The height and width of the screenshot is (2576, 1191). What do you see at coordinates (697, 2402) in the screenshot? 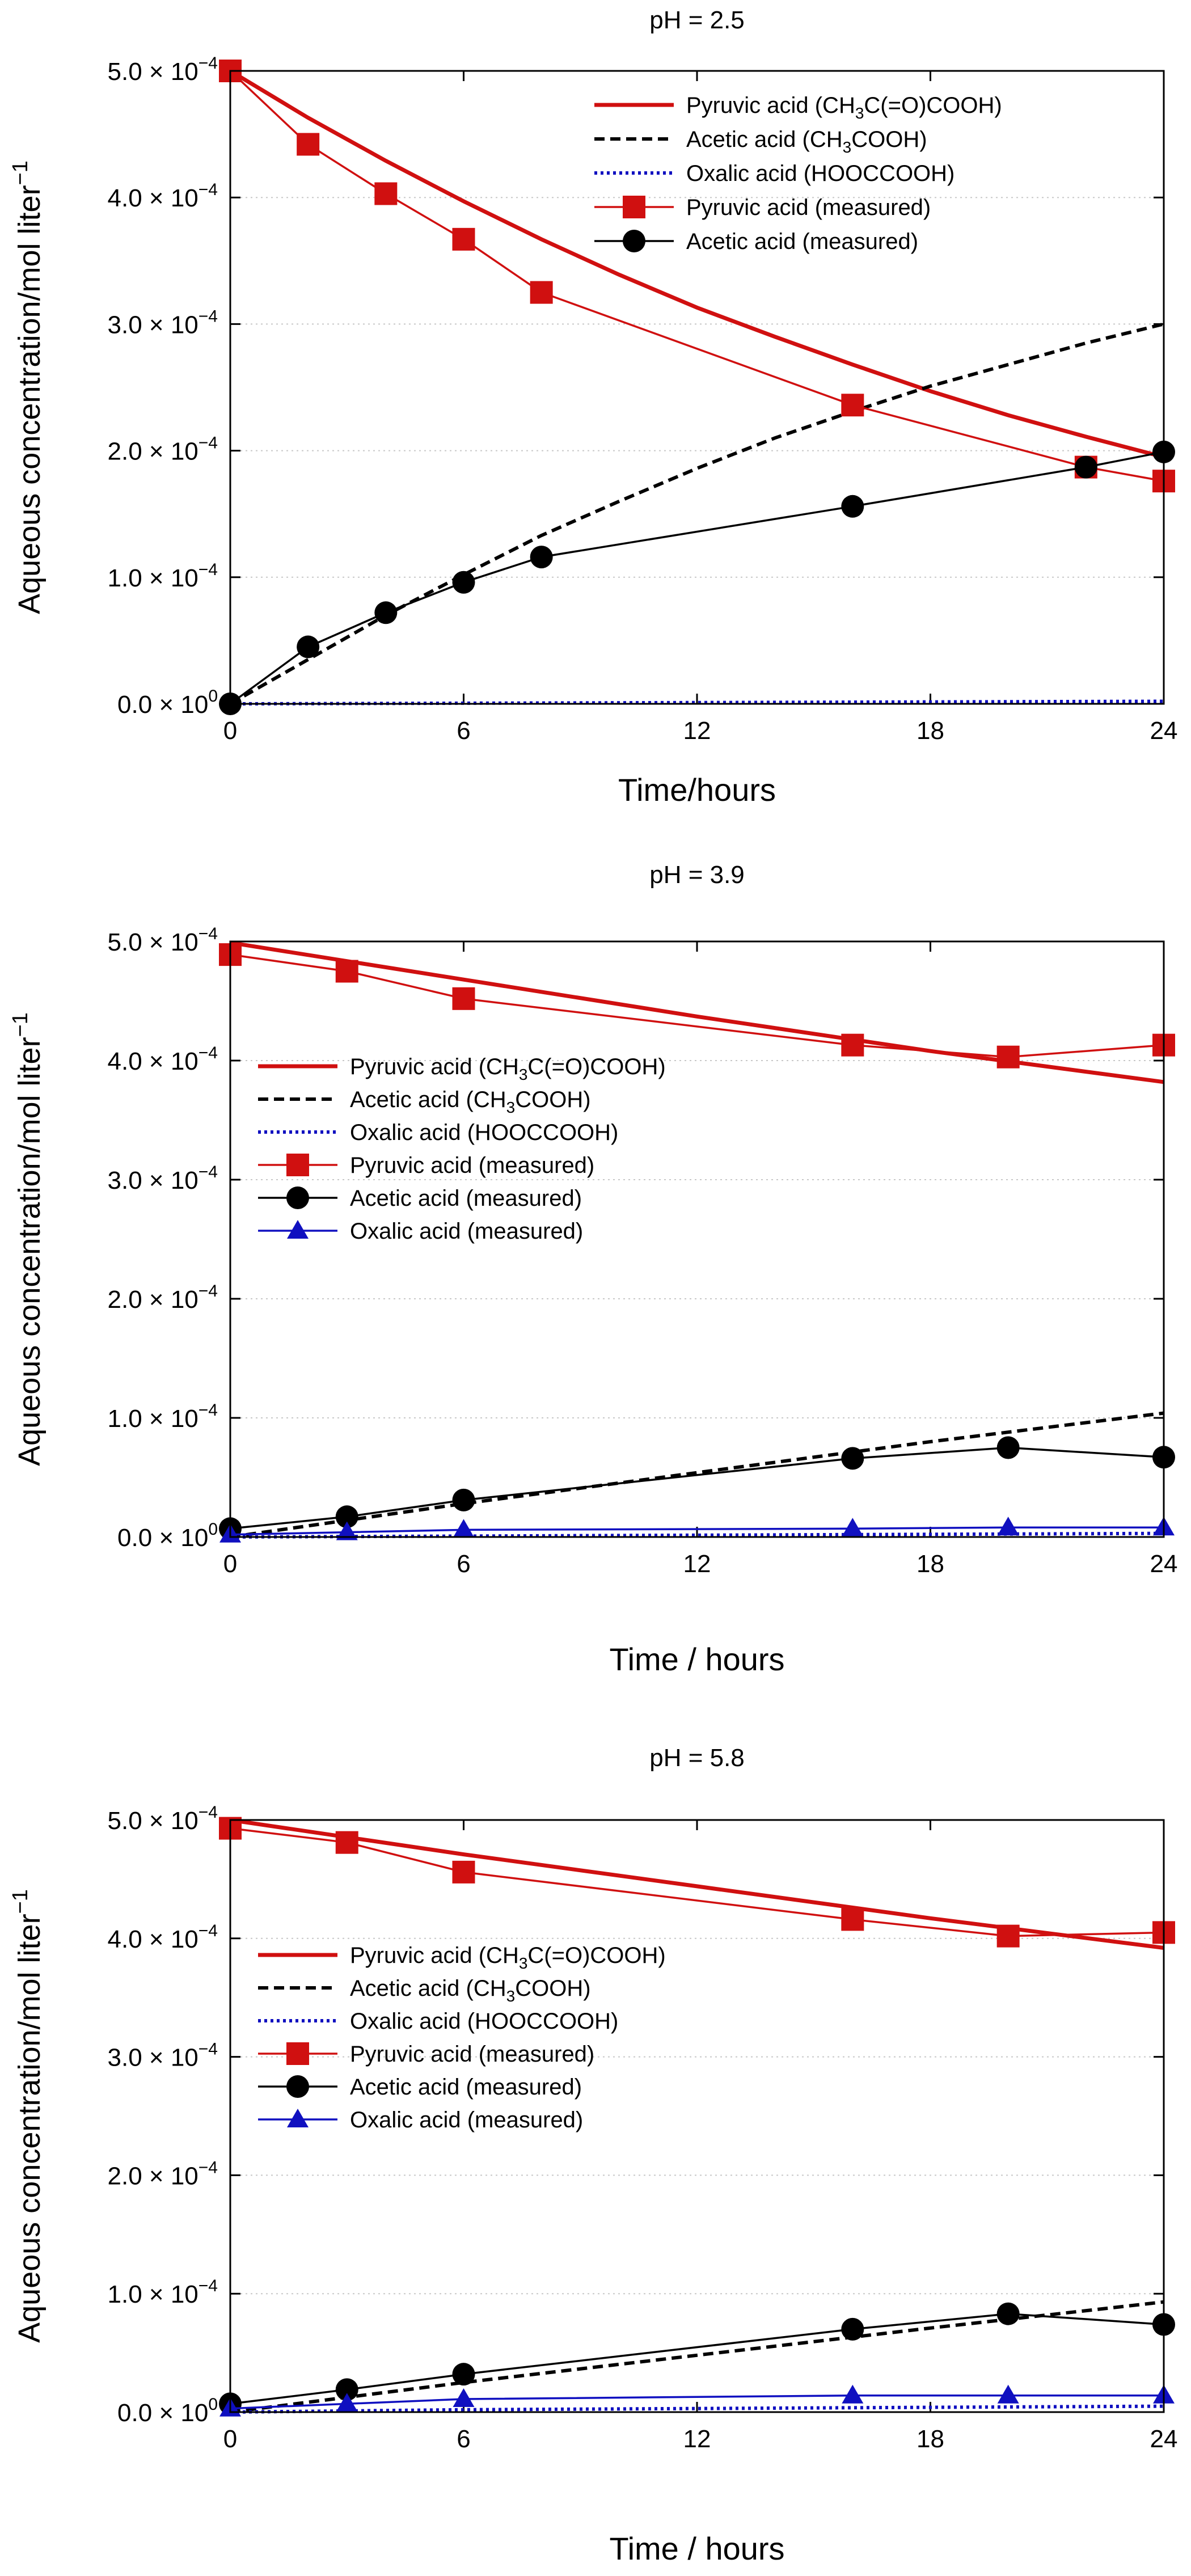
I see `series-line-oxalic-measured` at bounding box center [697, 2402].